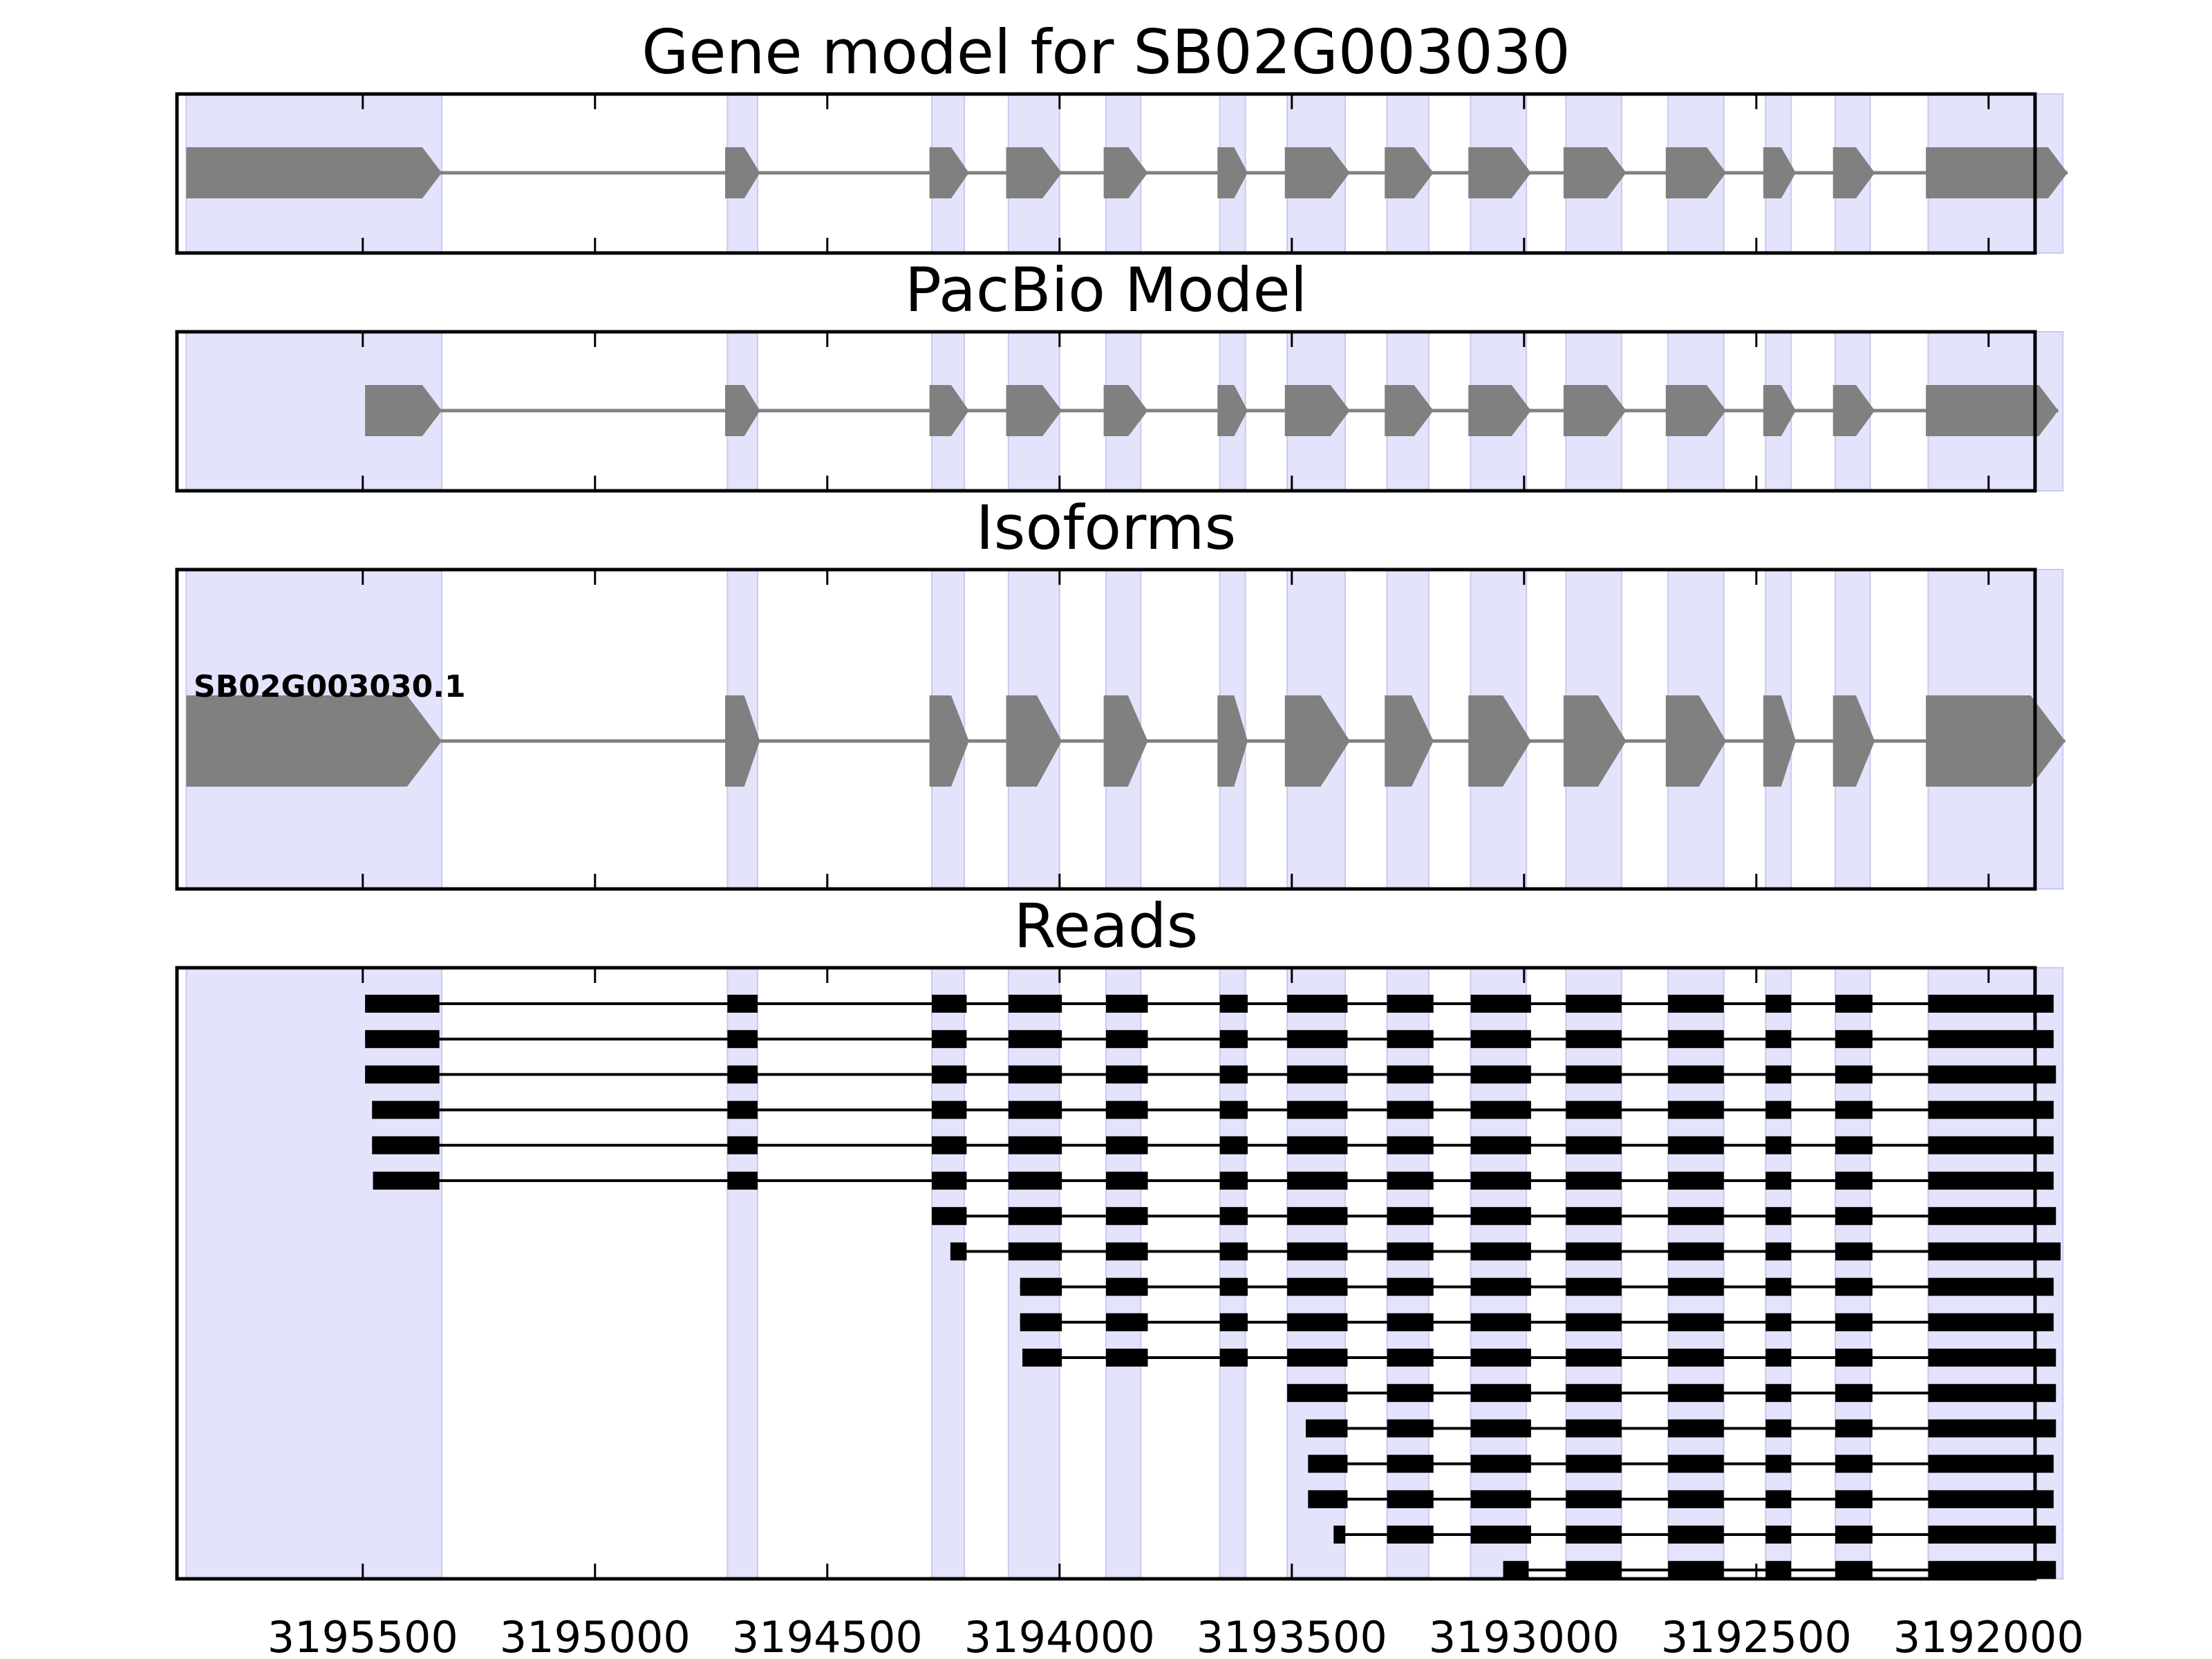  What do you see at coordinates (1059, 1635) in the screenshot?
I see `x-tick-label: 3194000` at bounding box center [1059, 1635].